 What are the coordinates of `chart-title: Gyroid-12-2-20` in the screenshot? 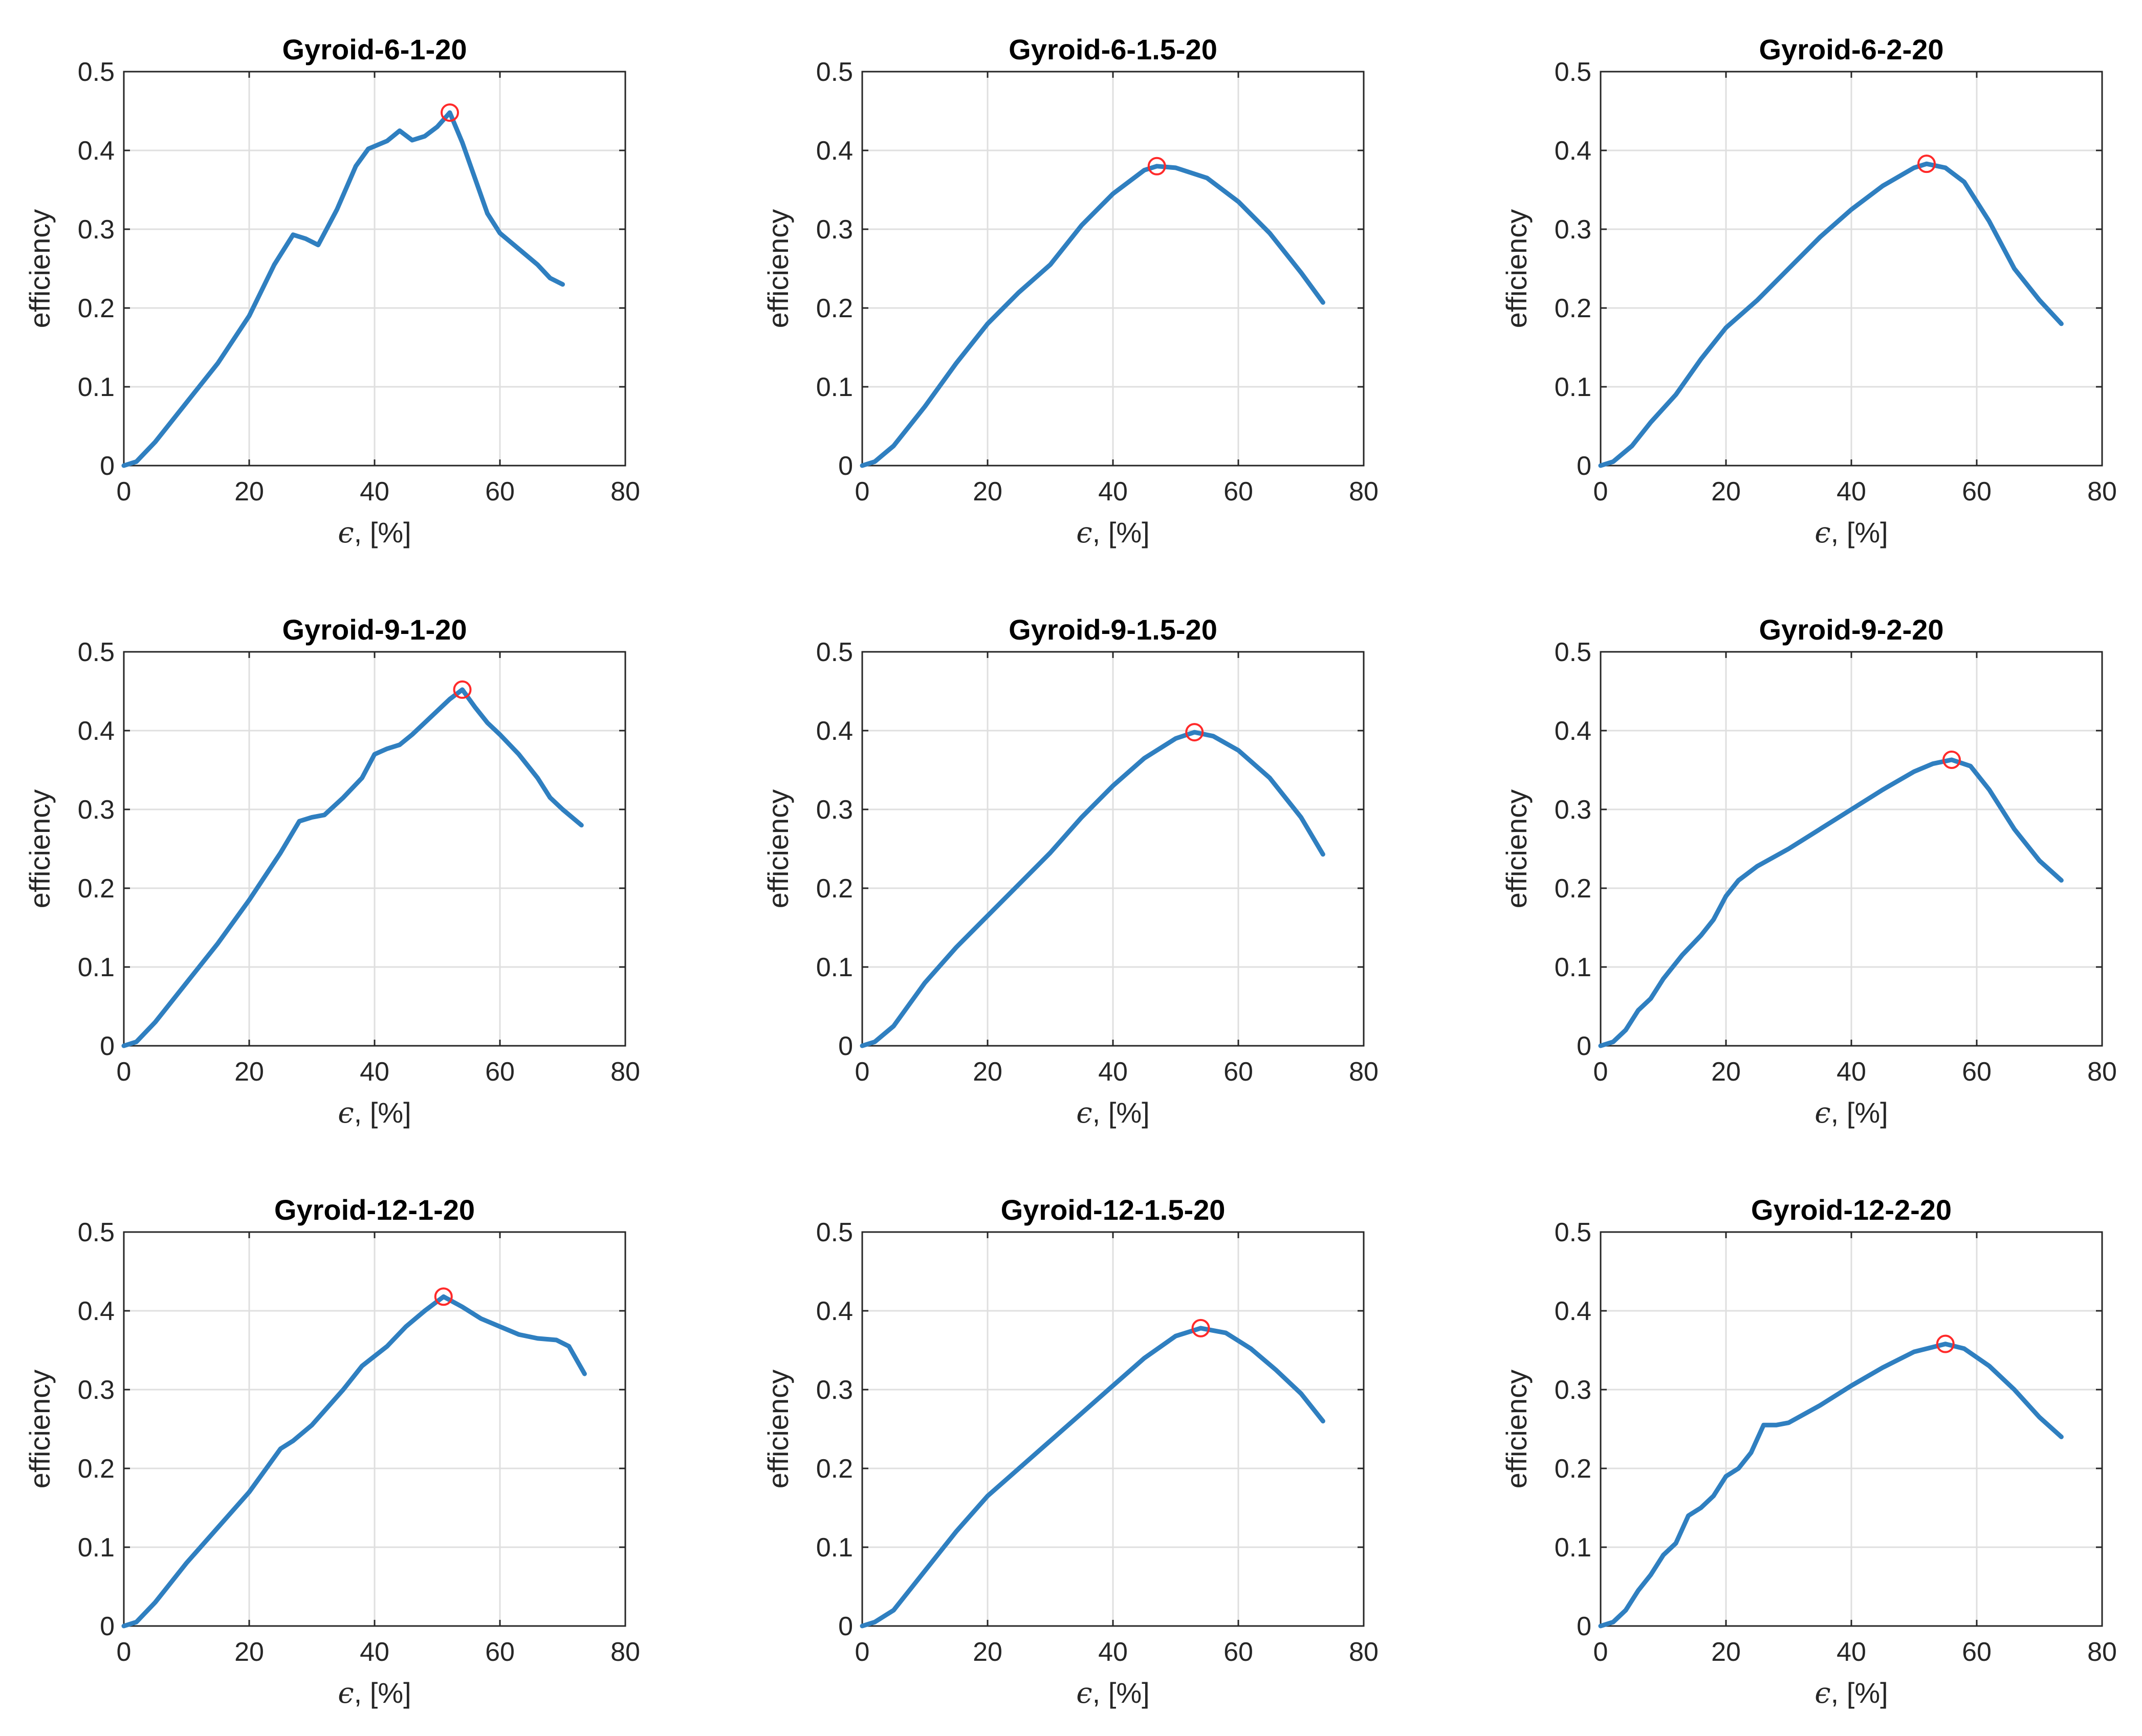 It's located at (1851, 1210).